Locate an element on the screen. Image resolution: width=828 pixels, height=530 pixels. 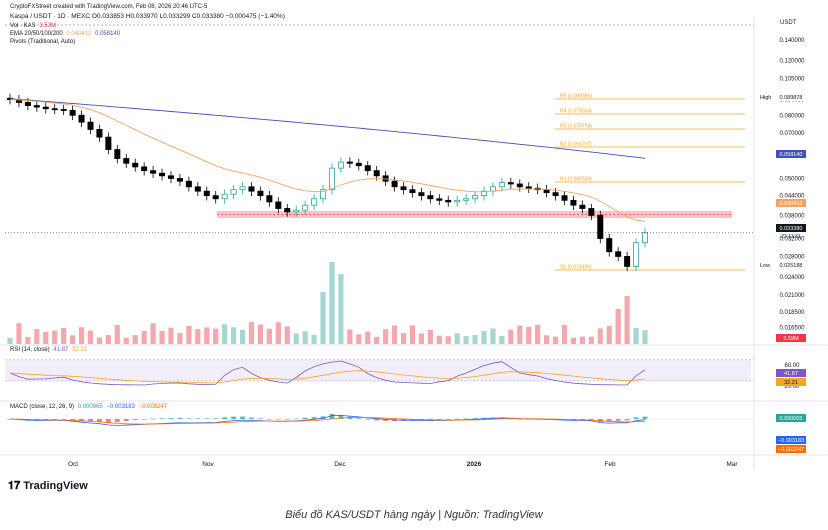
pivot-label: R1 (0.047534) is located at coordinates (576, 180).